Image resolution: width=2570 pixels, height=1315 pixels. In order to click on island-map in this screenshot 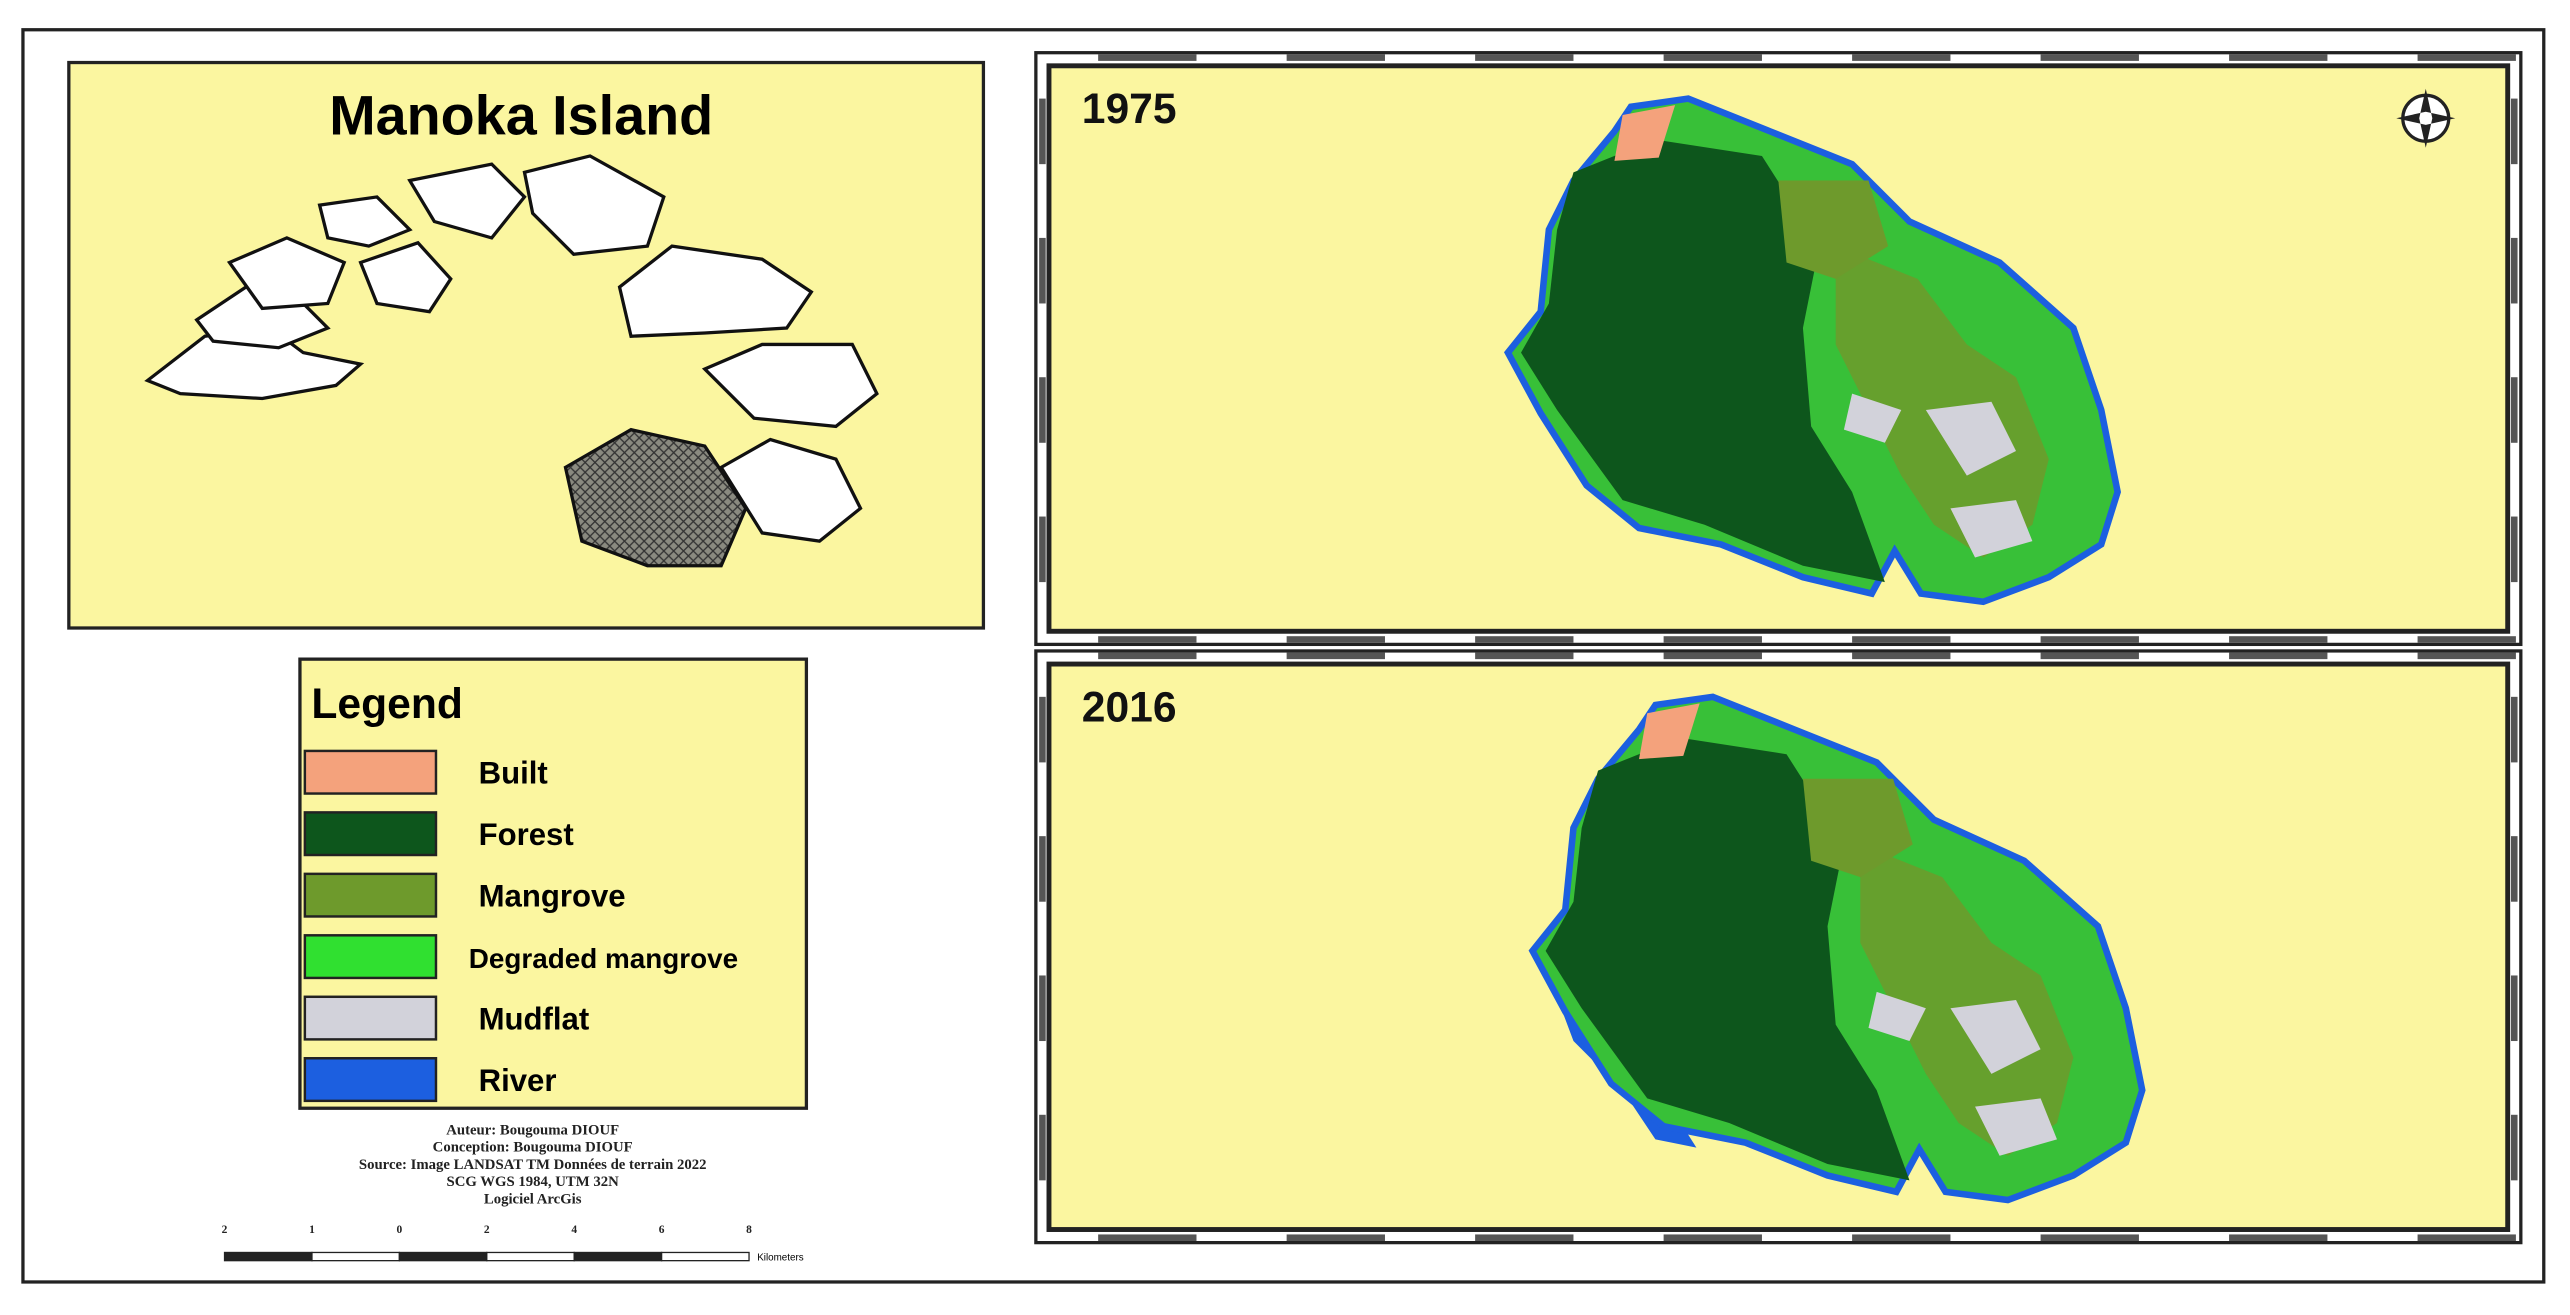, I will do `click(1837, 948)`.